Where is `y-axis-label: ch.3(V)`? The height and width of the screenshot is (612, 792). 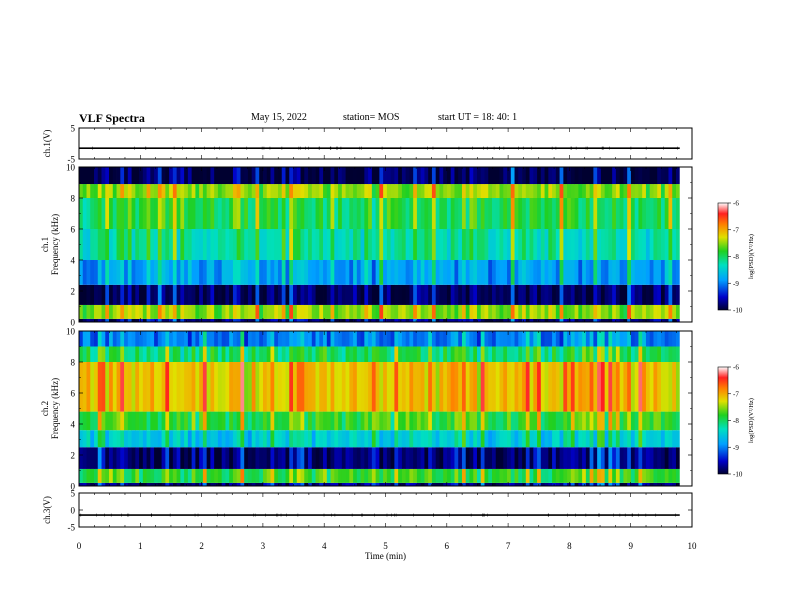 y-axis-label: ch.3(V) is located at coordinates (47, 510).